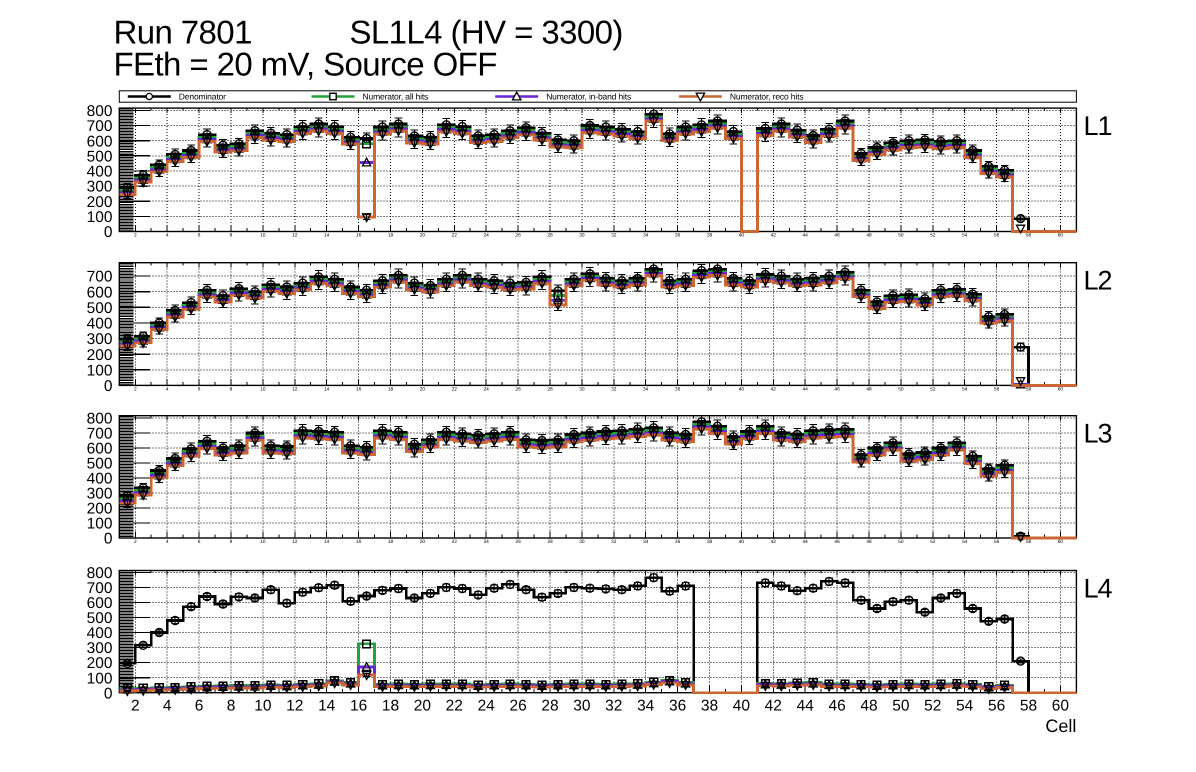 The width and height of the screenshot is (1196, 772). I want to click on svg-text: 600, so click(100, 603).